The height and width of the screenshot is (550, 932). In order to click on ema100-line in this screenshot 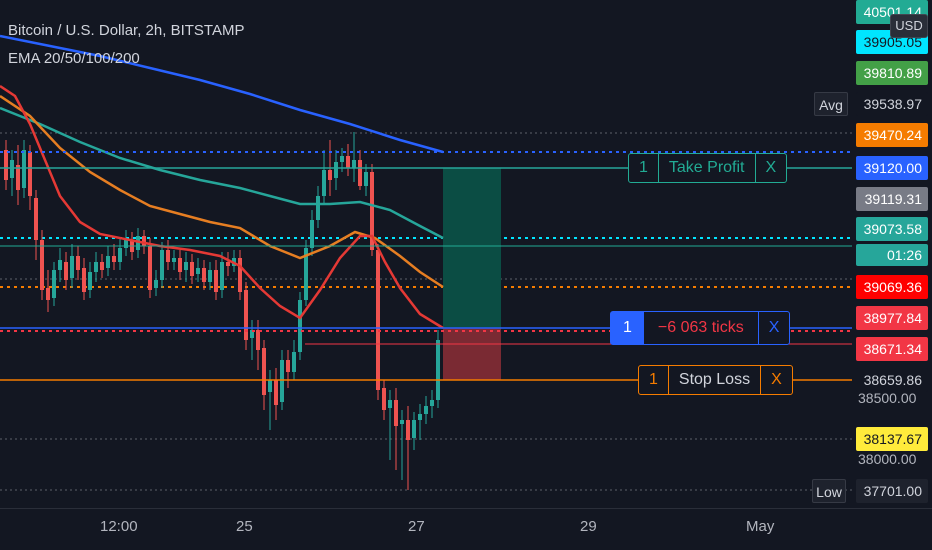, I will do `click(222, 173)`.